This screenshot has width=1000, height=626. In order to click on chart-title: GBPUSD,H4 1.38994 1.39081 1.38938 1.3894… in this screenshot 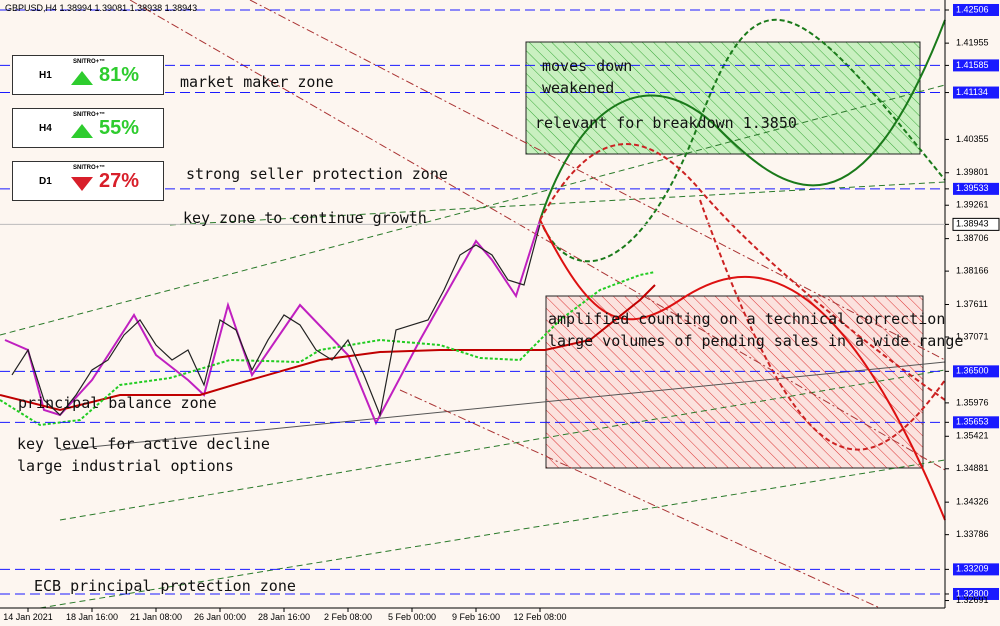, I will do `click(101, 8)`.